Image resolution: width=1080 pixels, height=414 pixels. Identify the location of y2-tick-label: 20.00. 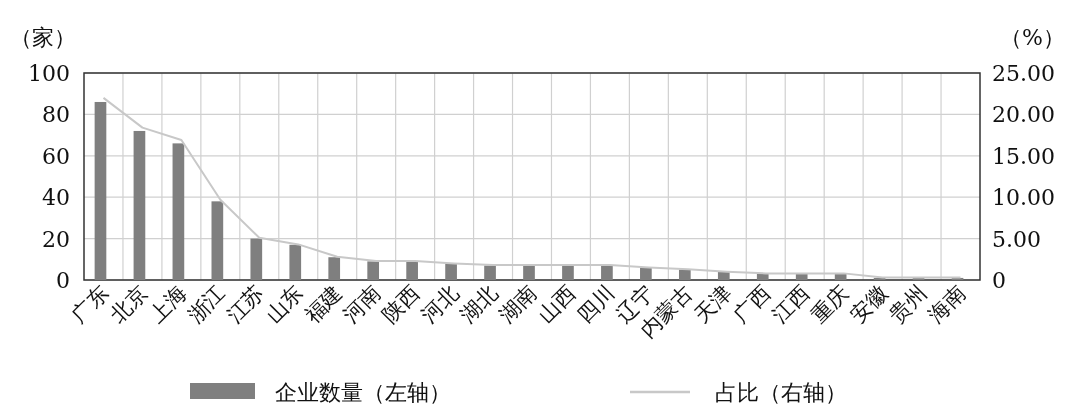
(1023, 115).